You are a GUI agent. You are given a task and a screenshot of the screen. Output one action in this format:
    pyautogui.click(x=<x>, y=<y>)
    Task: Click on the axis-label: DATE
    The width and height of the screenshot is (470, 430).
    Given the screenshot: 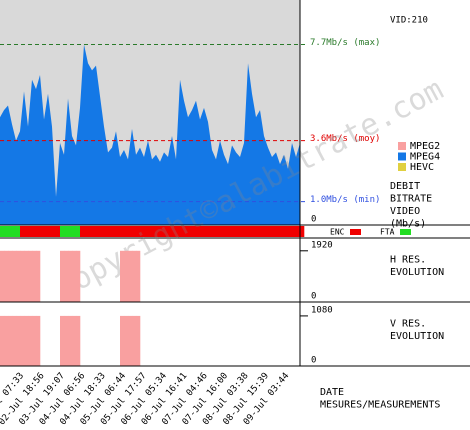 What is the action you would take?
    pyautogui.click(x=332, y=392)
    